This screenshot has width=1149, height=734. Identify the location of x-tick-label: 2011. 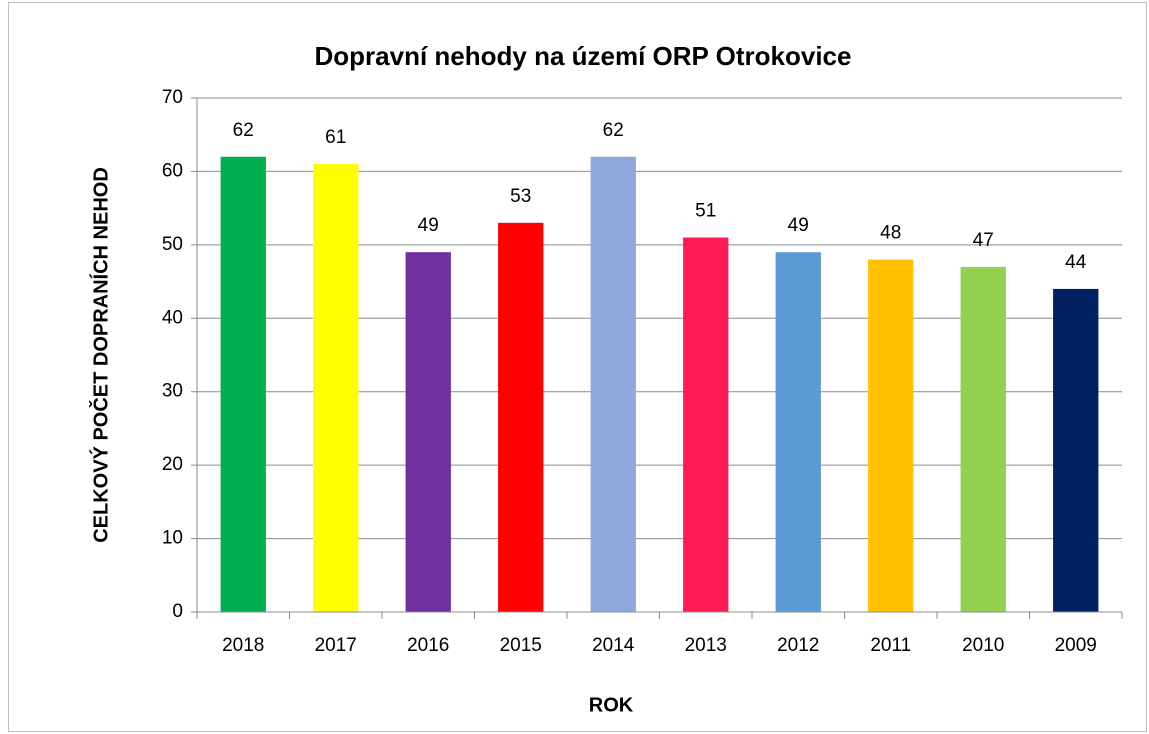
(890, 645).